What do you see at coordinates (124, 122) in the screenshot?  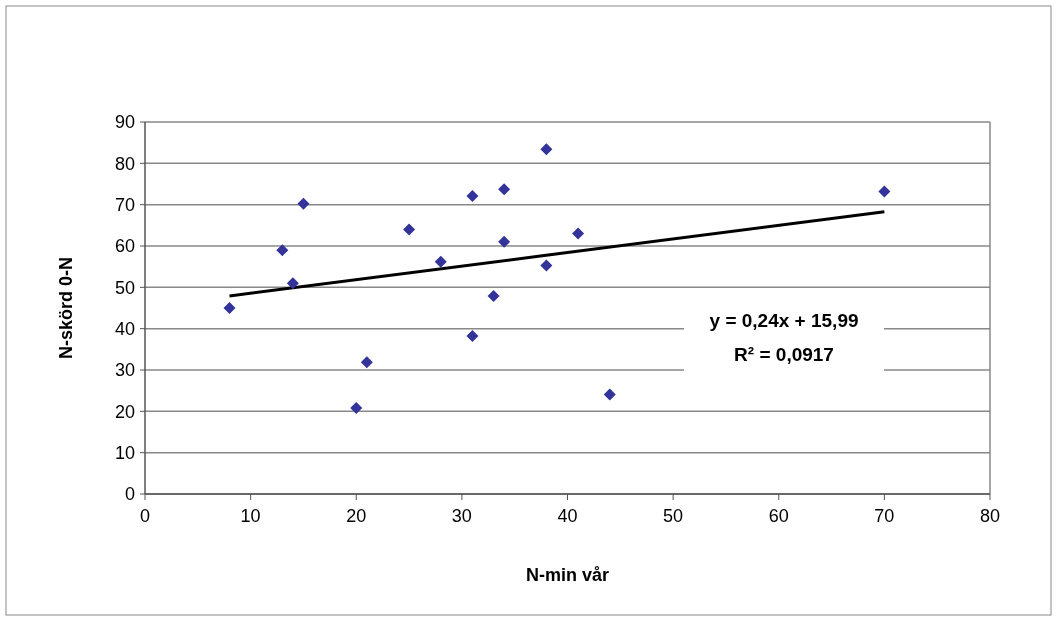 I see `y-tick-label: 90` at bounding box center [124, 122].